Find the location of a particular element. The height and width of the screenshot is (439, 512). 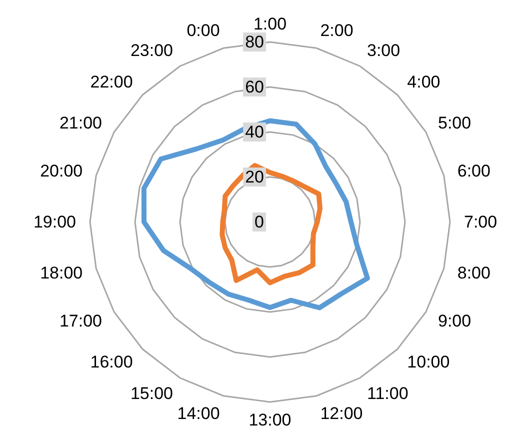

spoke-label: 17:00 is located at coordinates (80, 321).